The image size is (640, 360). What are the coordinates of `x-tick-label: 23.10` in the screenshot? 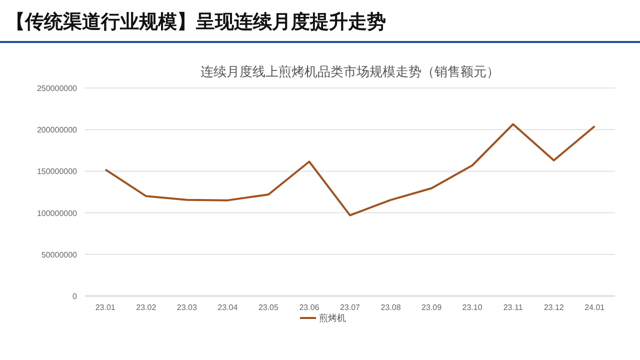 It's located at (472, 307).